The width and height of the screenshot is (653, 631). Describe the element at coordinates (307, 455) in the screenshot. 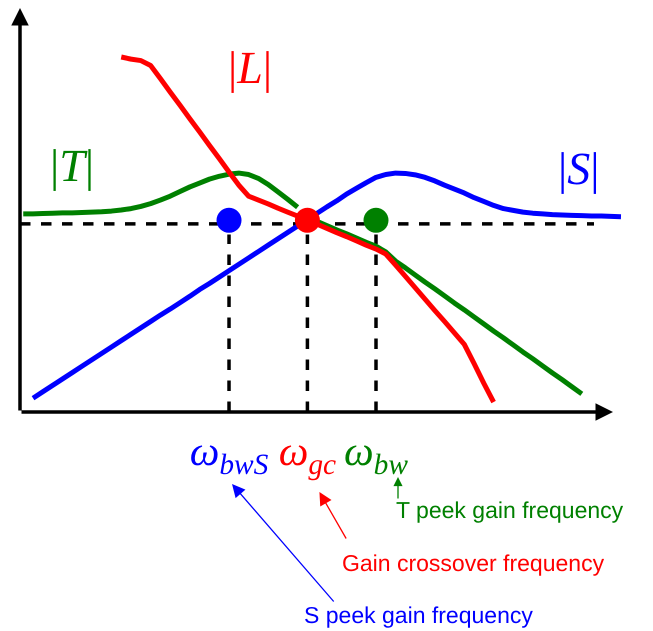

I see `x-tick-label: ω$_{gc}$` at that location.